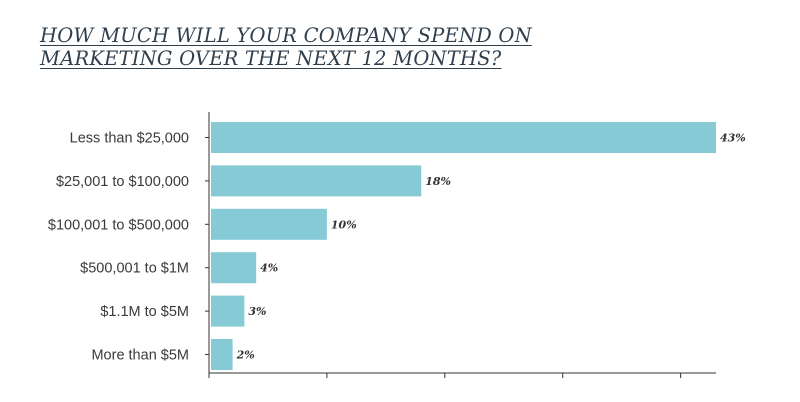 The width and height of the screenshot is (800, 402). I want to click on chart-title-line-2: MARKETING OVER THE NEXT 12 MONTHS?, so click(271, 58).